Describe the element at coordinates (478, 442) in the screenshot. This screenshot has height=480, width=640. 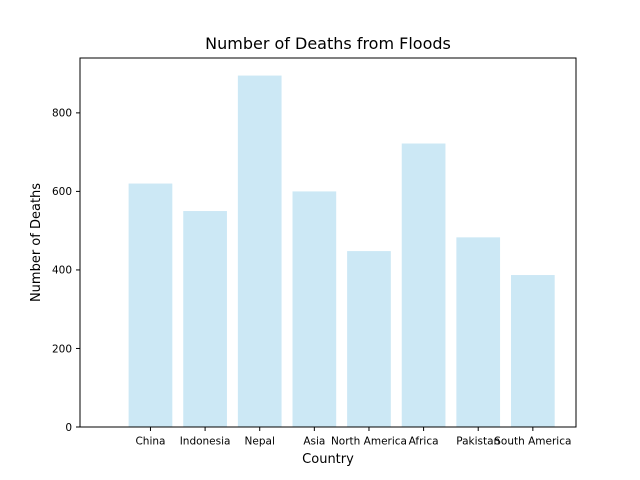
I see `x-tick-label: Pakistan` at that location.